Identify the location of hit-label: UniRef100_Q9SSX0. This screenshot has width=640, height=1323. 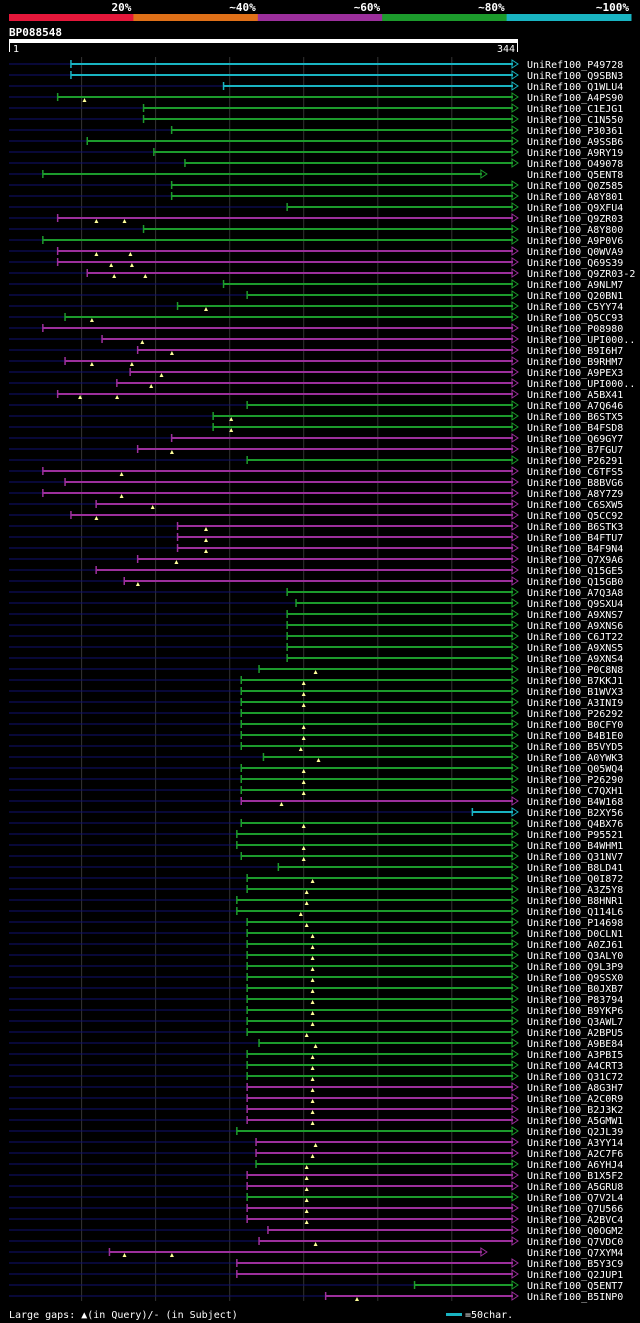
(575, 978).